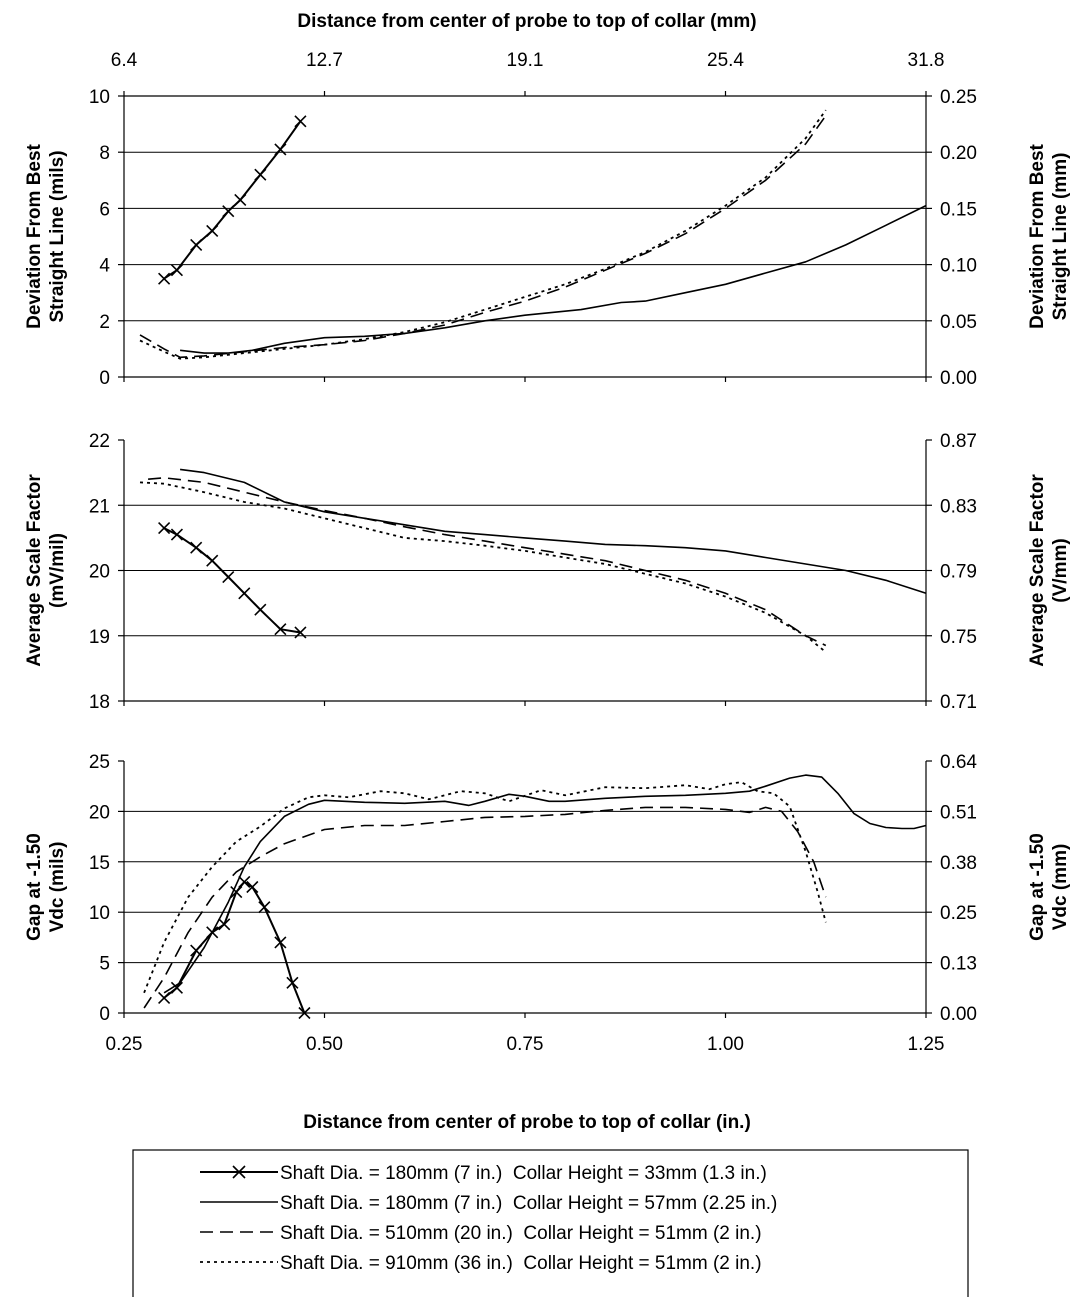 The image size is (1074, 1297). Describe the element at coordinates (57, 236) in the screenshot. I see `left-axis-title-line-2: Straight Line (mils)` at that location.